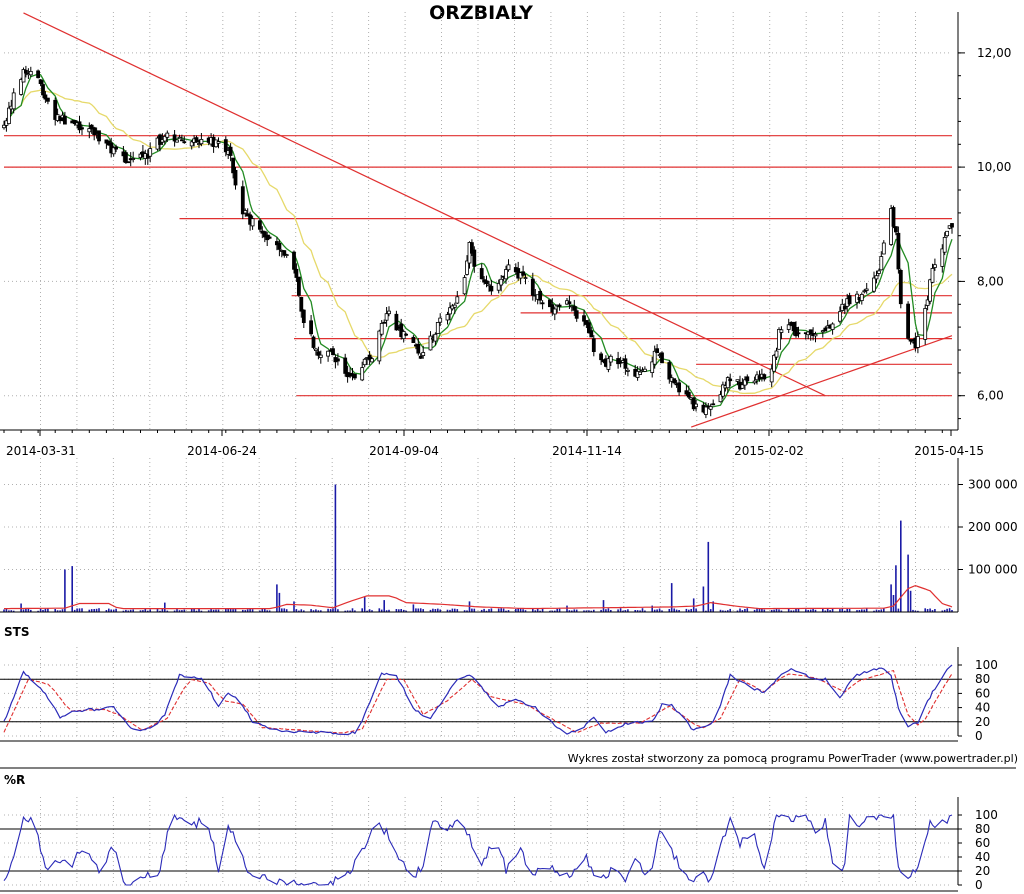 The width and height of the screenshot is (1024, 894). I want to click on y-tick-label: 80, so click(982, 829).